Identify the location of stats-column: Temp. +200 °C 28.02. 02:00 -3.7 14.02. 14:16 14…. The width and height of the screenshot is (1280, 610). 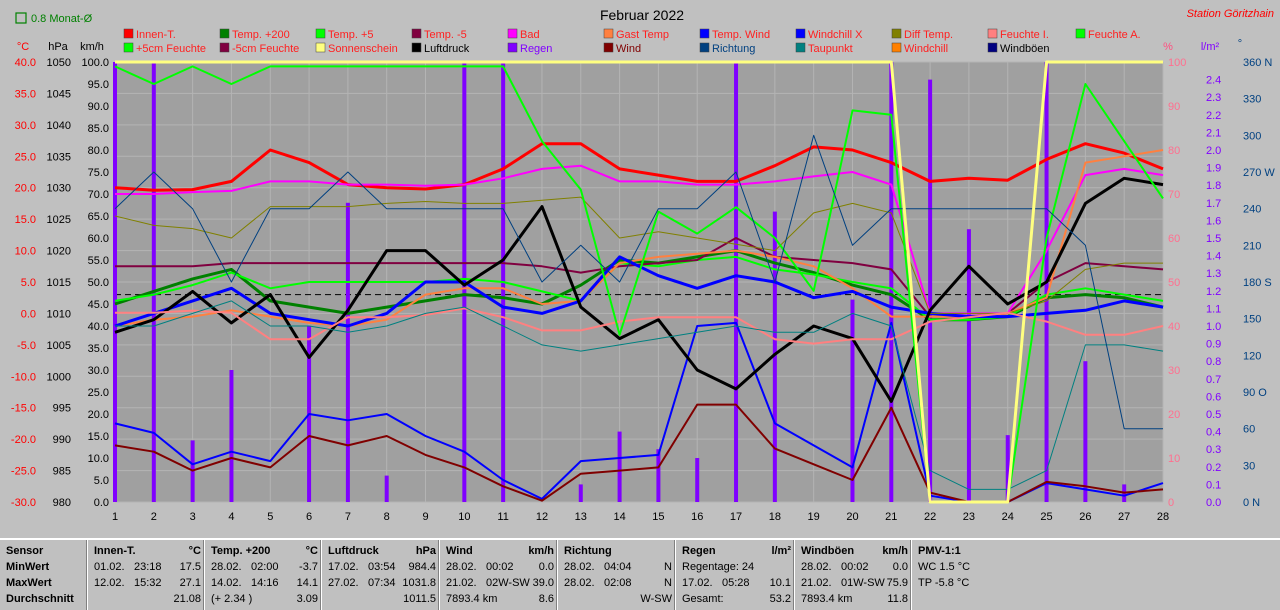
(263, 575).